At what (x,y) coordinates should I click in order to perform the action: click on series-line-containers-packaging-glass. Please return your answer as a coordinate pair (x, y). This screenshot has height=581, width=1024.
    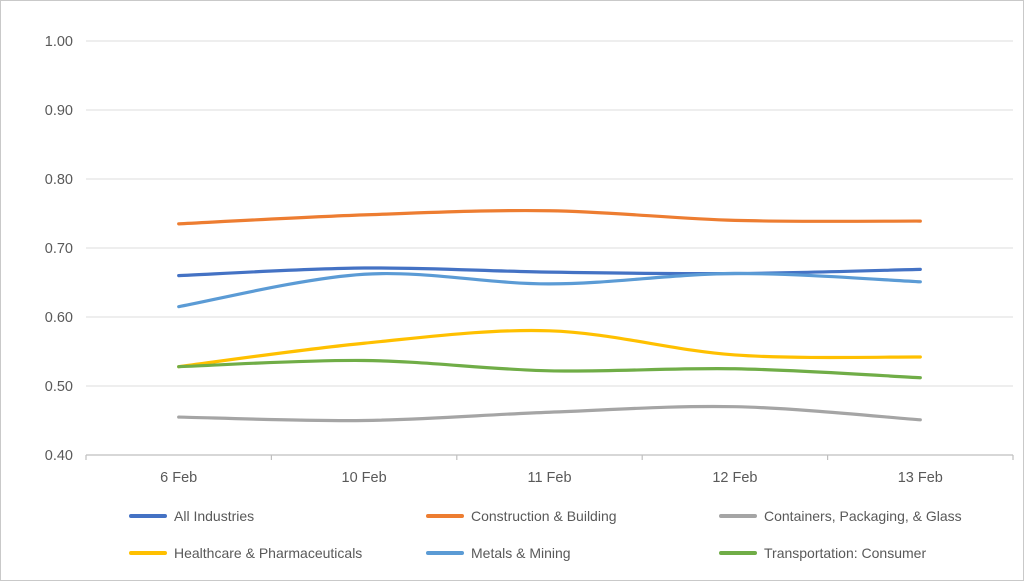
    Looking at the image, I should click on (549, 413).